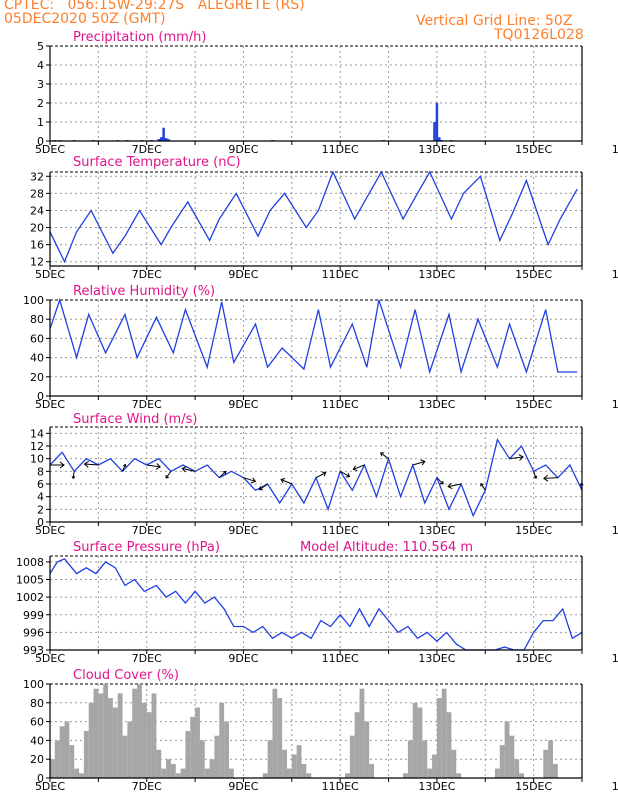 This screenshot has height=800, width=618. What do you see at coordinates (37, 176) in the screenshot?
I see `y-tick-label: 32` at bounding box center [37, 176].